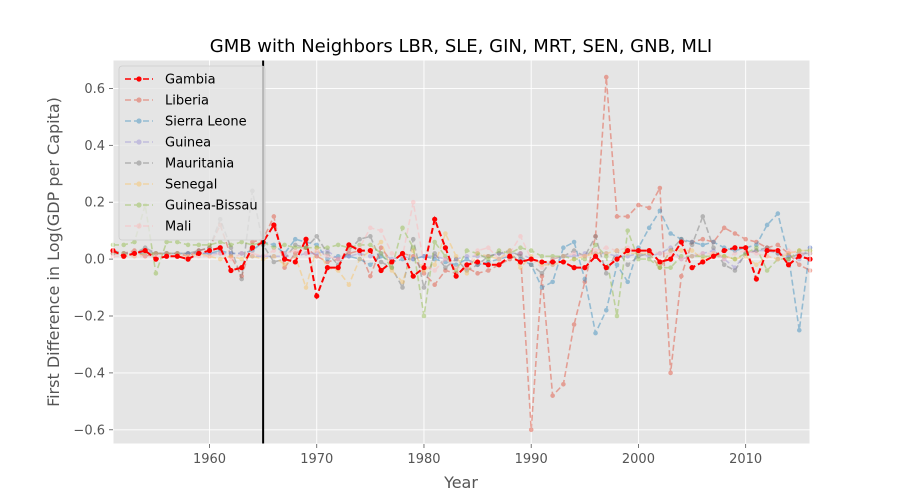 This screenshot has width=900, height=500. What do you see at coordinates (94, 89) in the screenshot?
I see `y-tick-label: 0.6` at bounding box center [94, 89].